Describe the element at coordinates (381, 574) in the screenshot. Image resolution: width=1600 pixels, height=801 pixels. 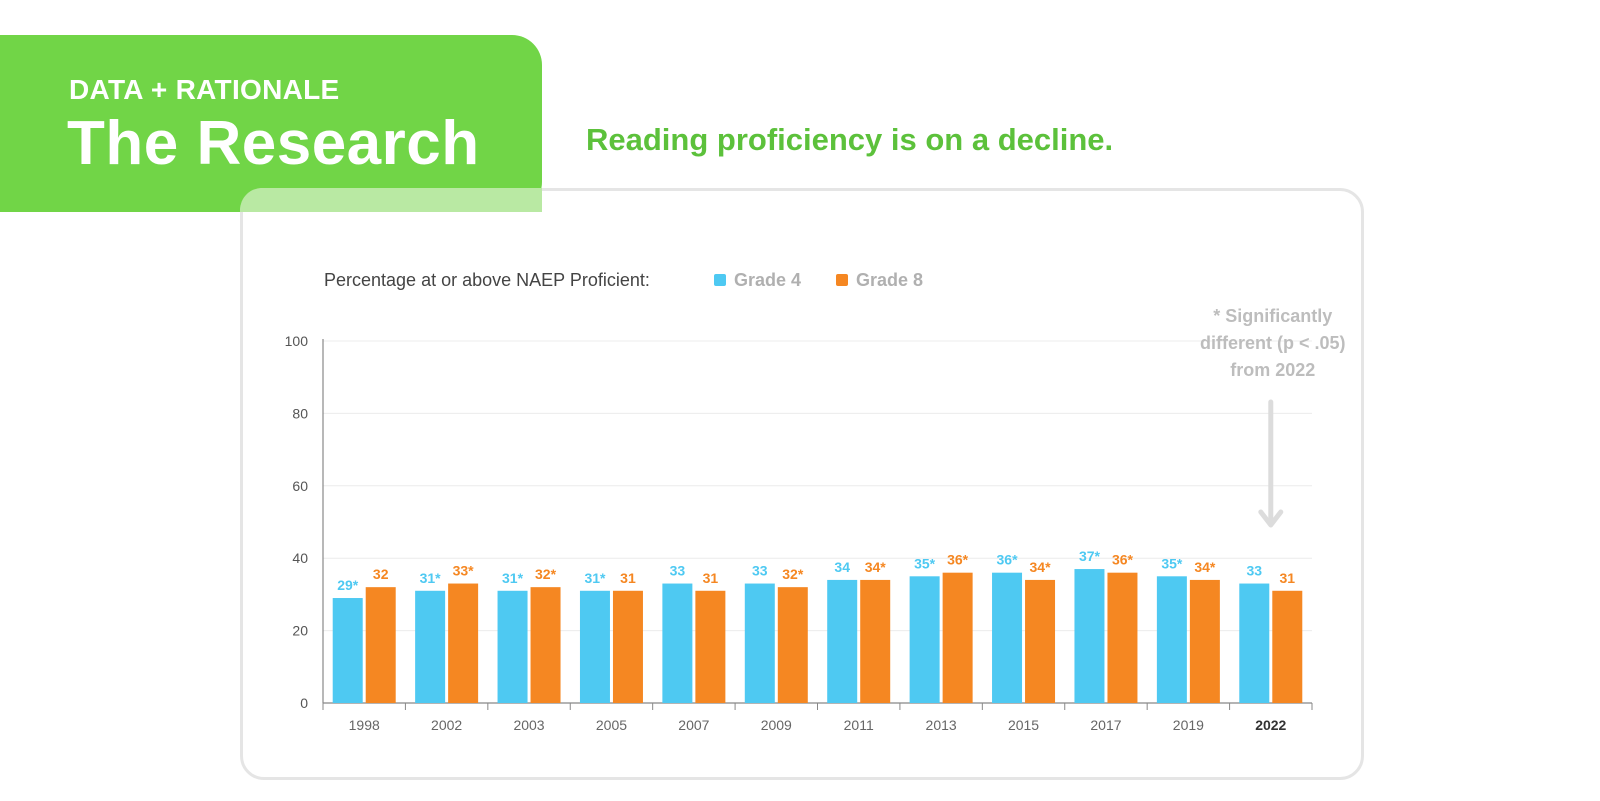
I see `data-label: 32` at that location.